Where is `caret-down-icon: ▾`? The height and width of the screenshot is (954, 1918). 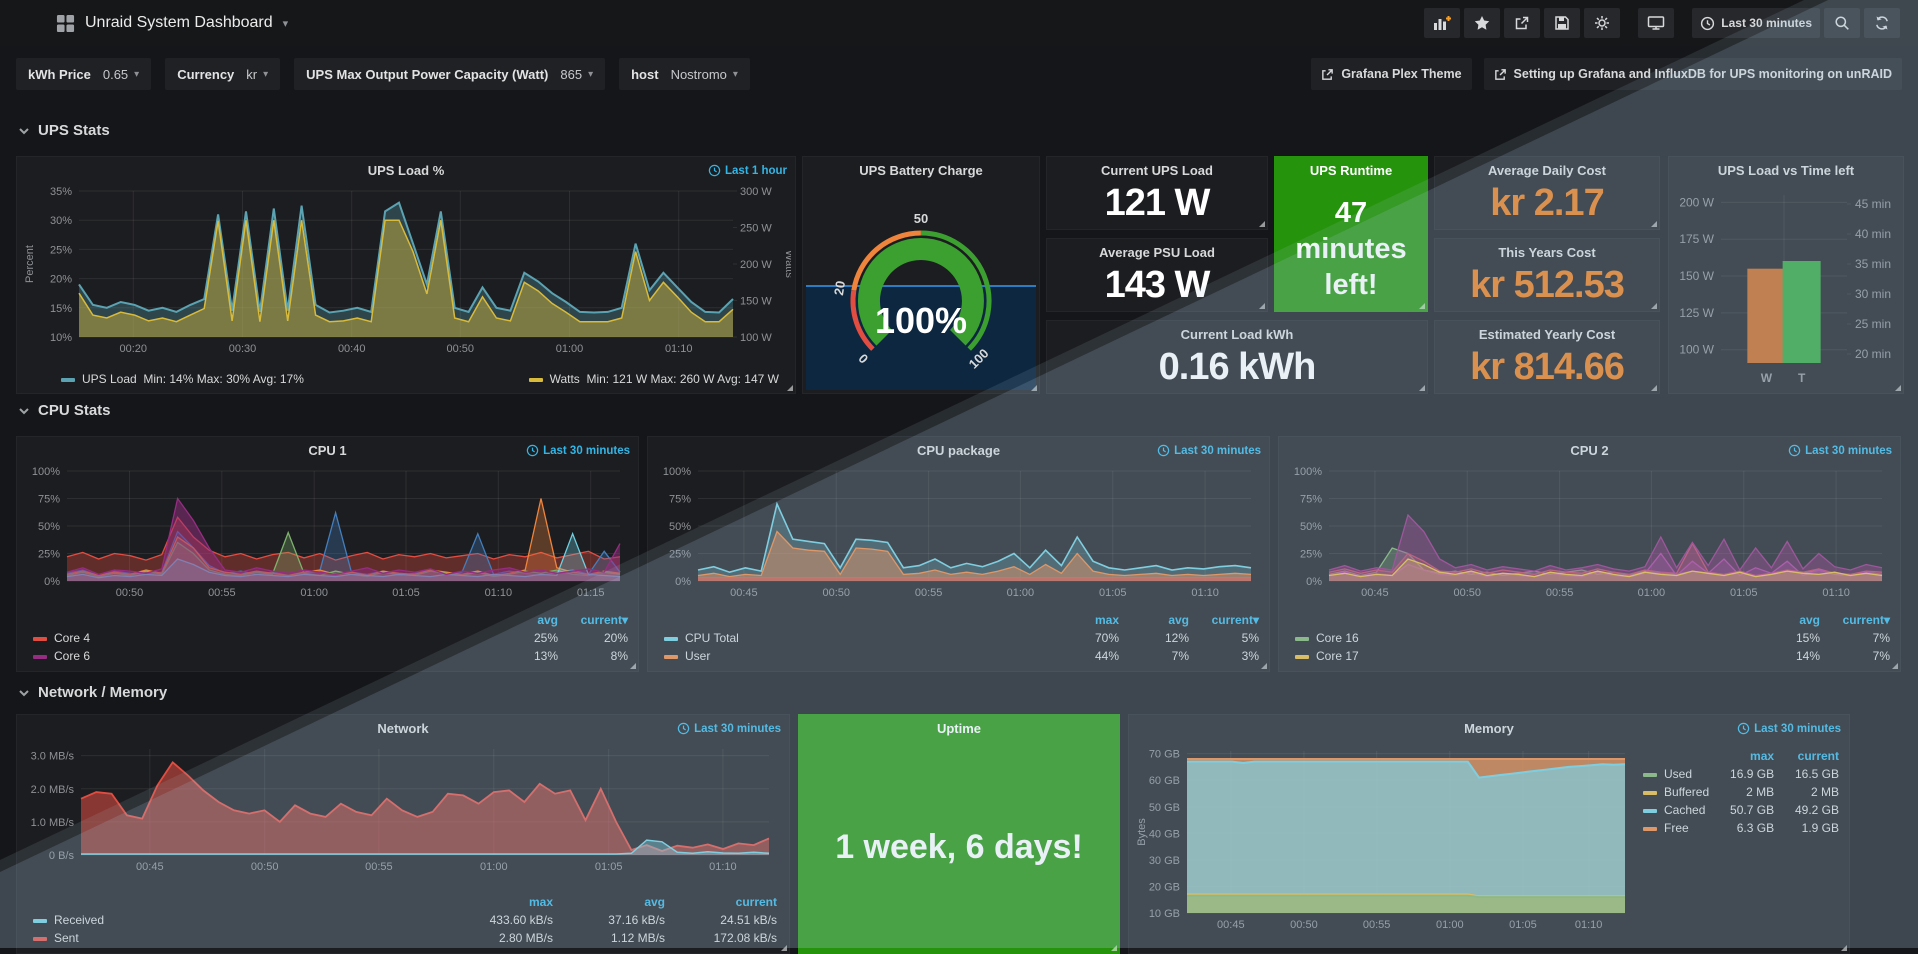 caret-down-icon: ▾ is located at coordinates (735, 74).